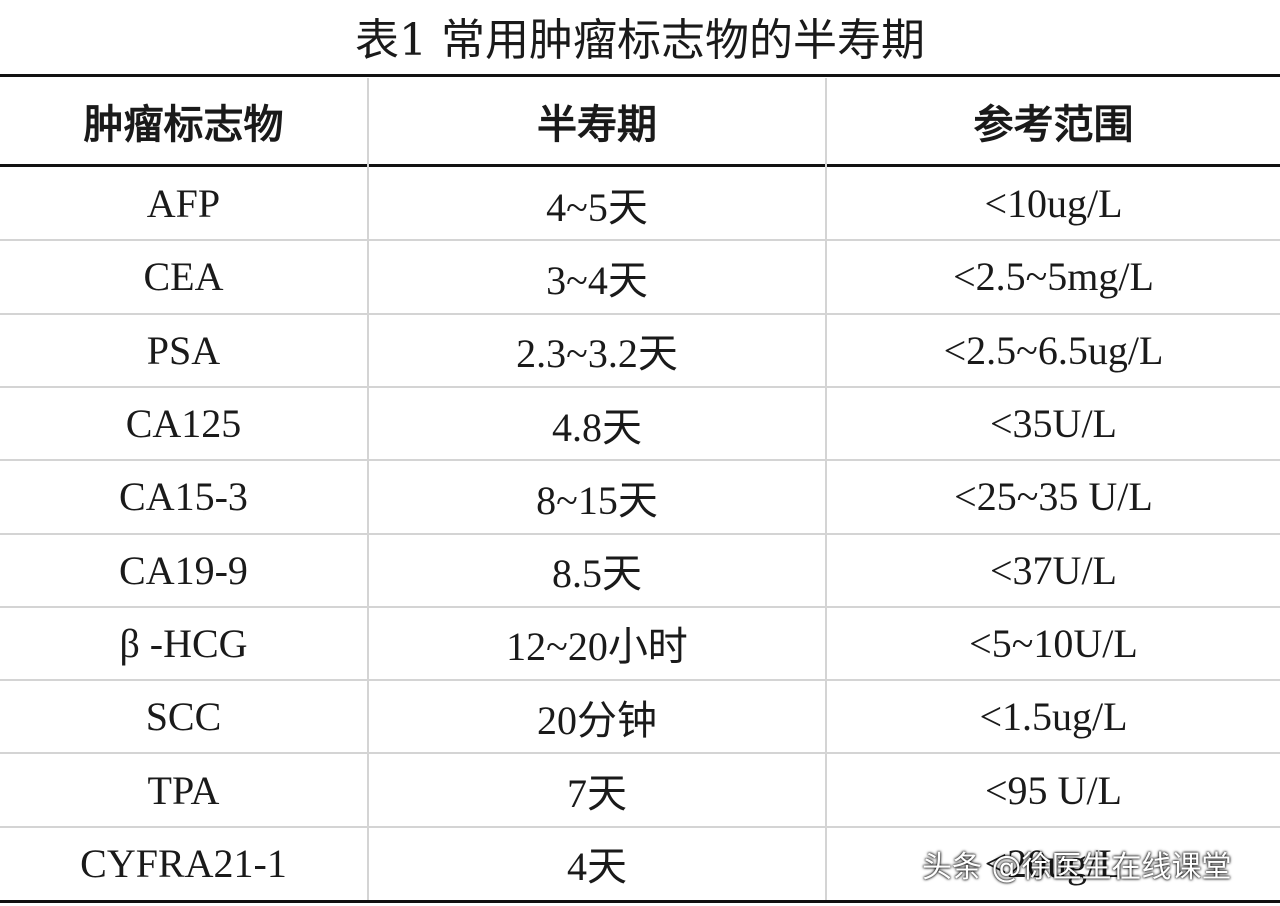  What do you see at coordinates (1053, 277) in the screenshot?
I see `table-cell: <2.5~5mg/L` at bounding box center [1053, 277].